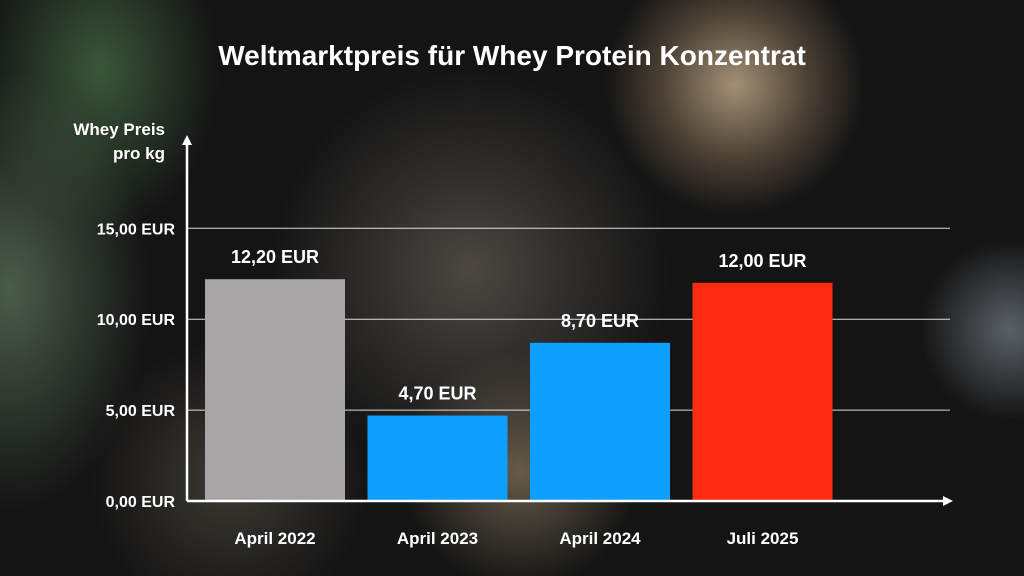 This screenshot has width=1024, height=576. Describe the element at coordinates (136, 229) in the screenshot. I see `y-tick-label: 15,00 EUR` at that location.